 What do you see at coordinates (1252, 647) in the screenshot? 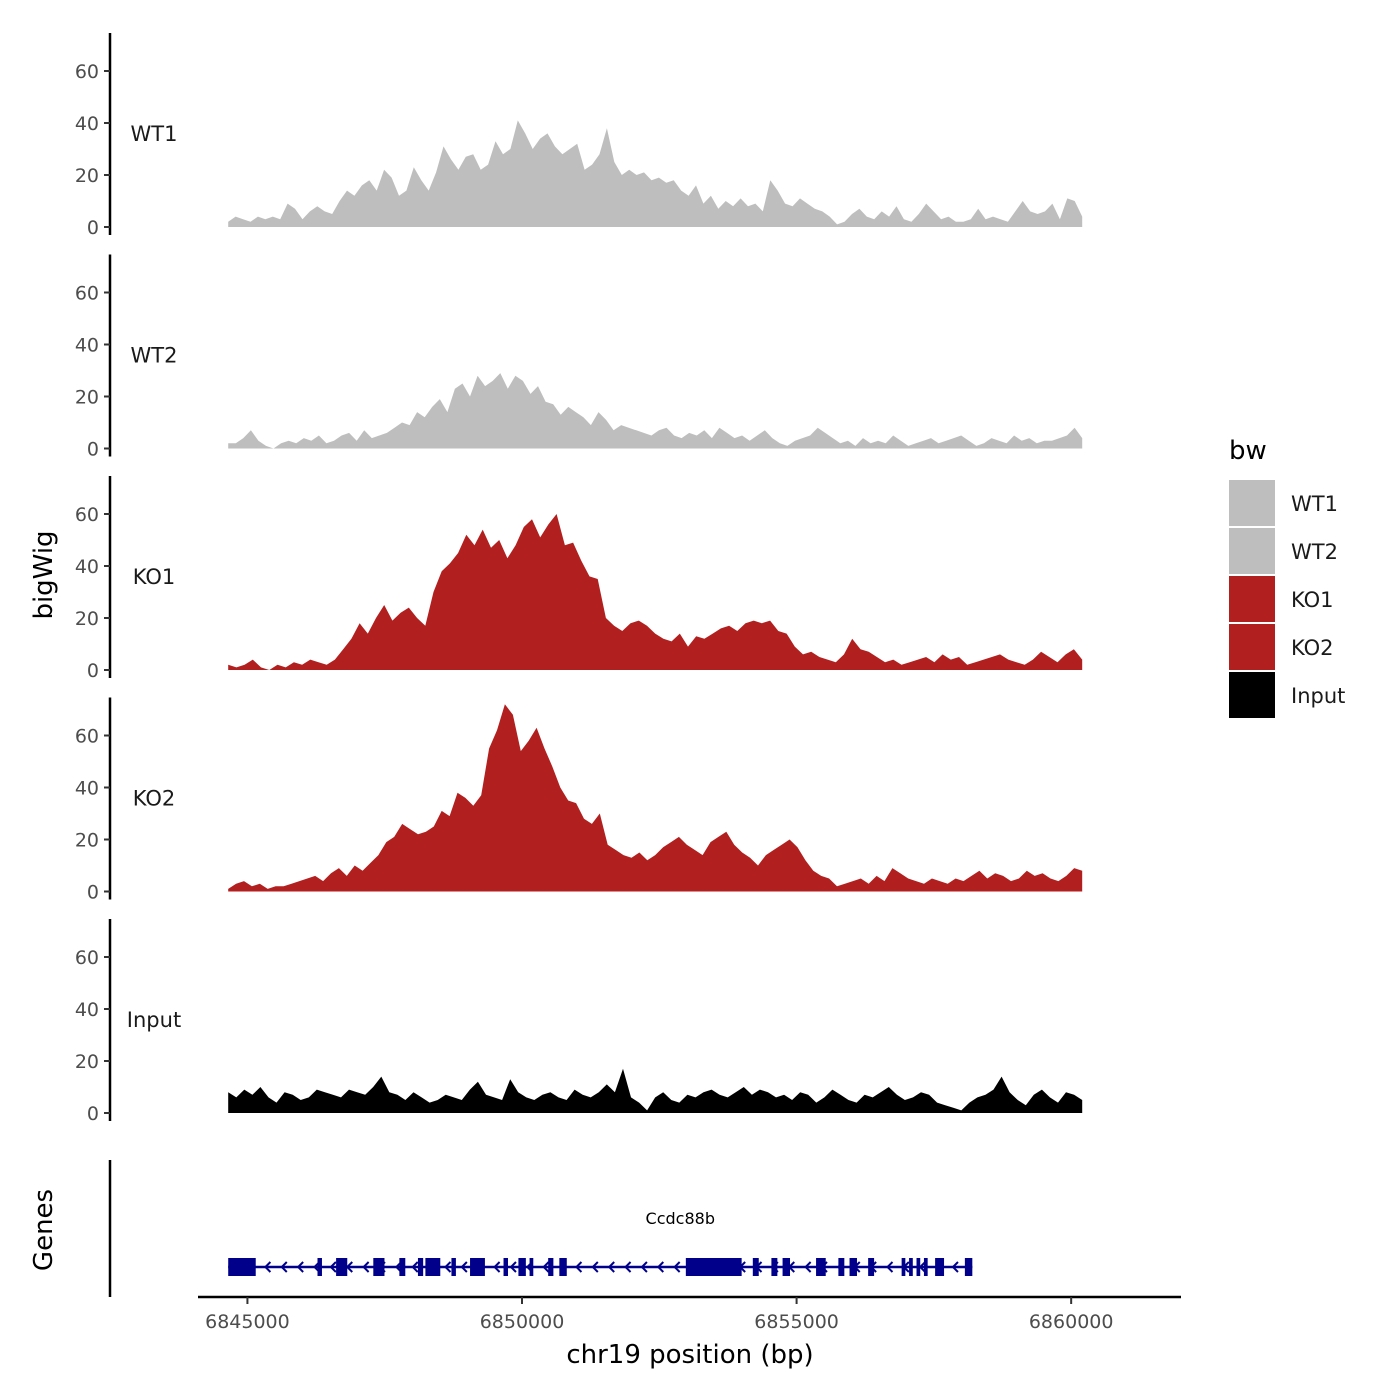
I see `legend-swatch-ko2` at bounding box center [1252, 647].